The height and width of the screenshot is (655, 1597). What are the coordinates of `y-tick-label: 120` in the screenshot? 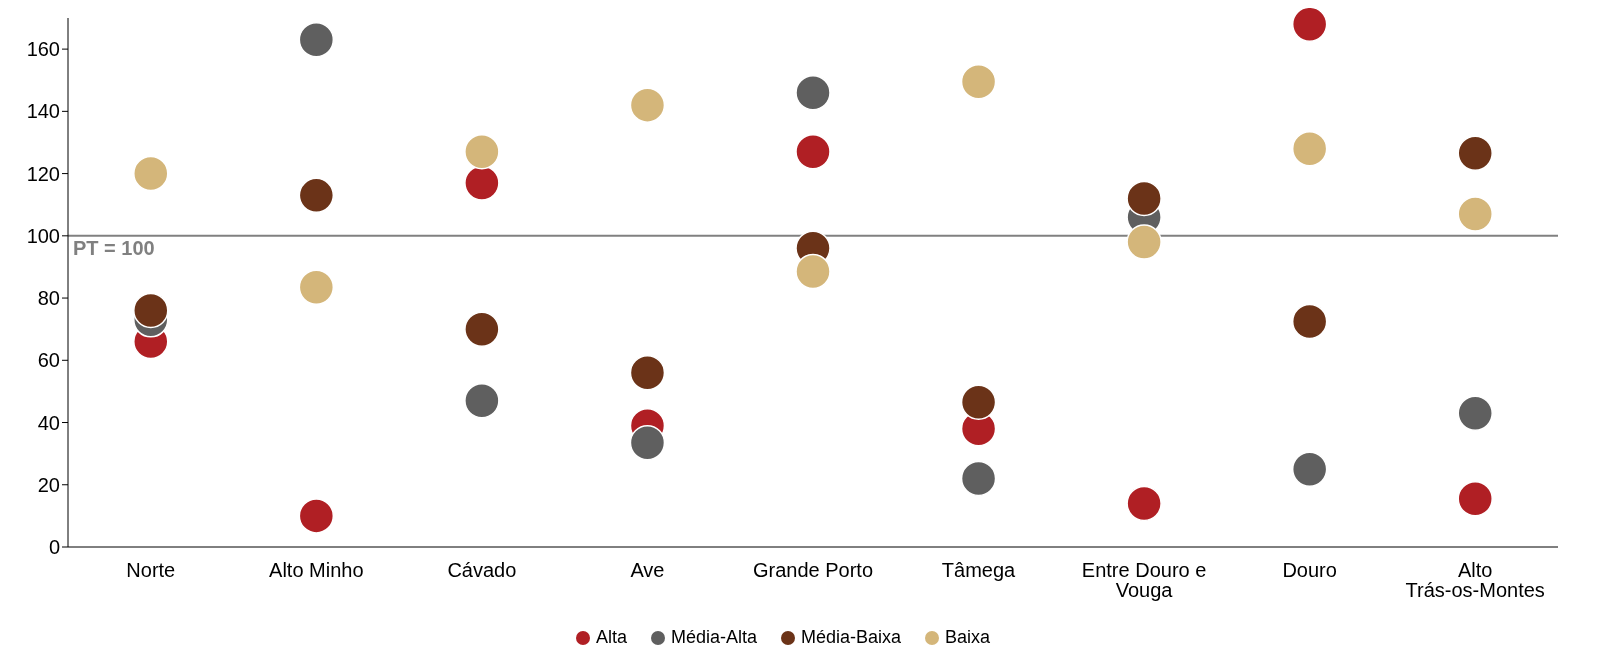 It's located at (43, 173).